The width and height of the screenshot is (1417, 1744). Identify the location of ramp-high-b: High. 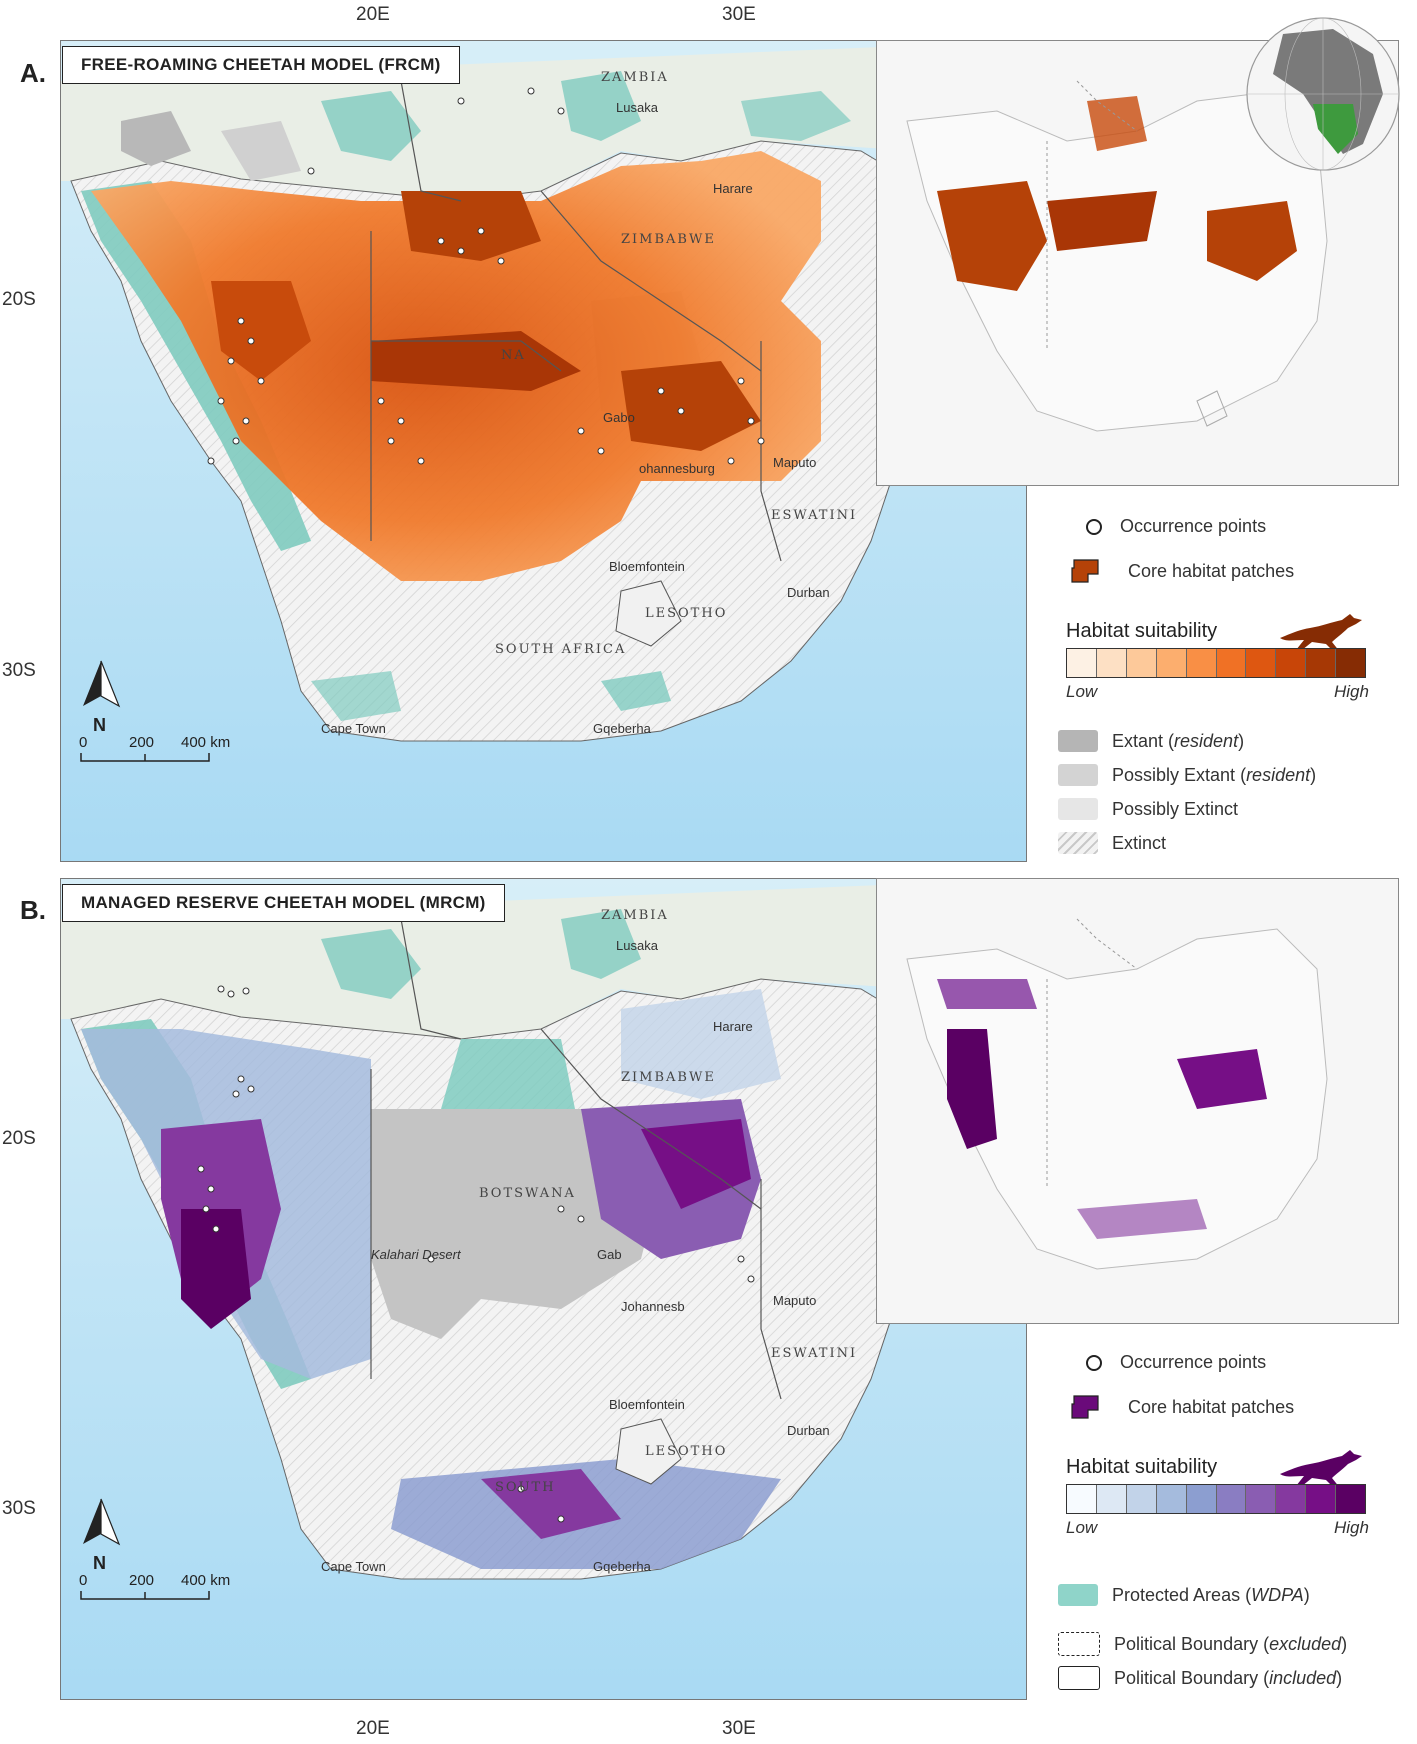
(1351, 1527).